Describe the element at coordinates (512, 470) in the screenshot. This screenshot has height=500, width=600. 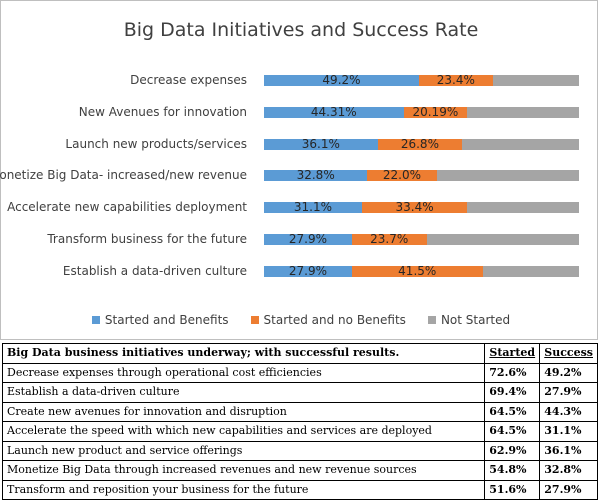
I see `row-started: 54.8%` at that location.